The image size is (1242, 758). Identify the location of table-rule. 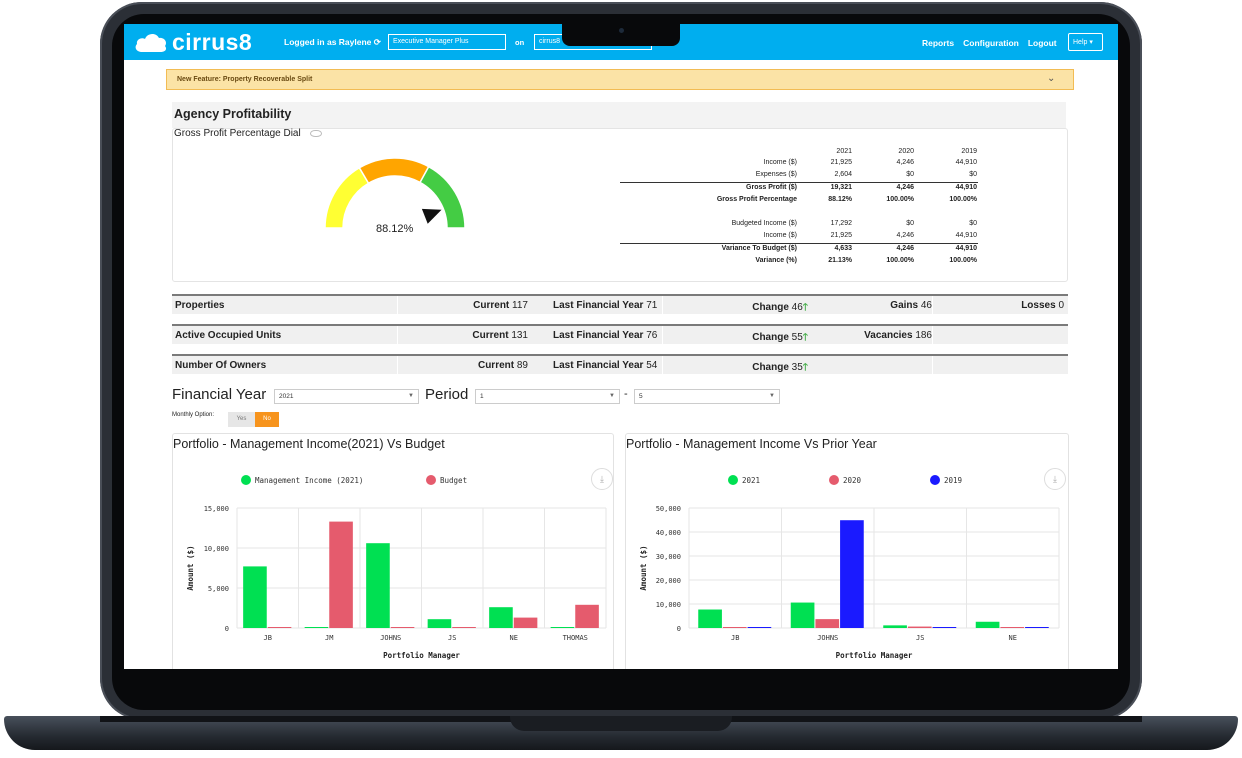
(799, 182).